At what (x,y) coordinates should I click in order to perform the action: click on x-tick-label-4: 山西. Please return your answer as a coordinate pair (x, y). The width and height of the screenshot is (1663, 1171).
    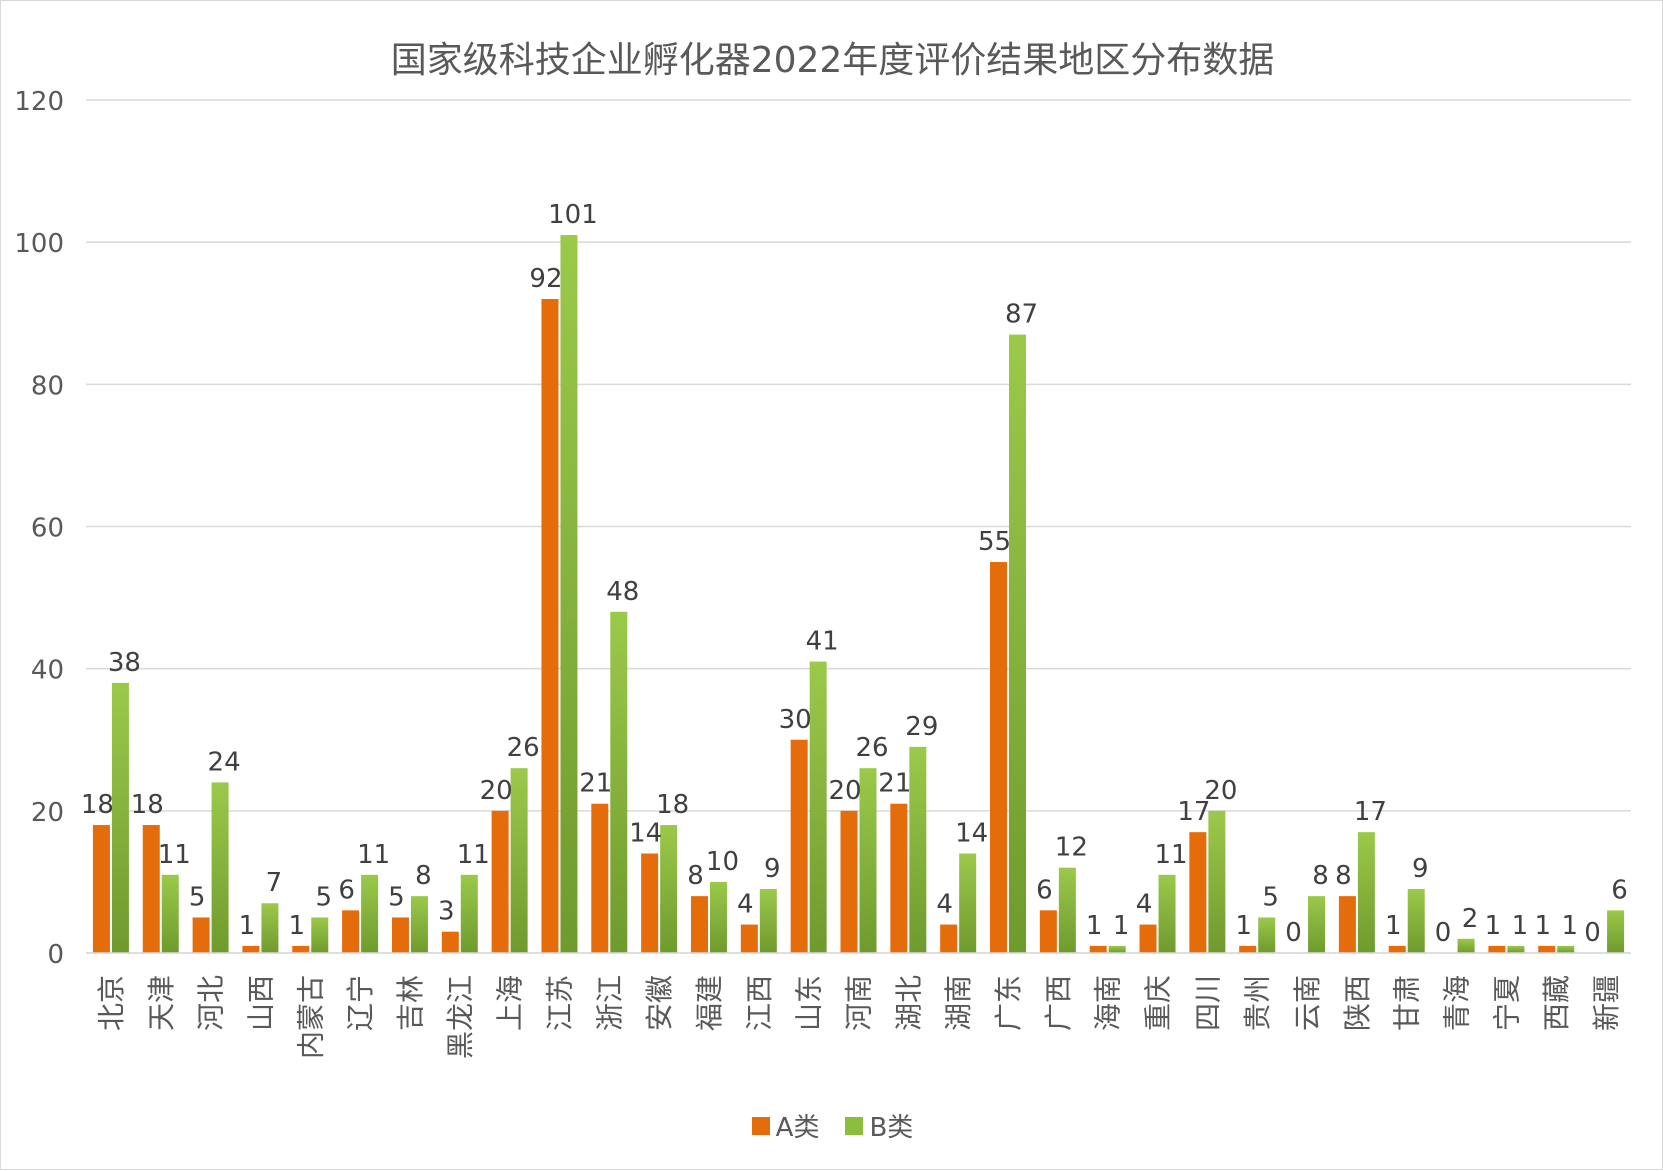
    Looking at the image, I should click on (260, 1003).